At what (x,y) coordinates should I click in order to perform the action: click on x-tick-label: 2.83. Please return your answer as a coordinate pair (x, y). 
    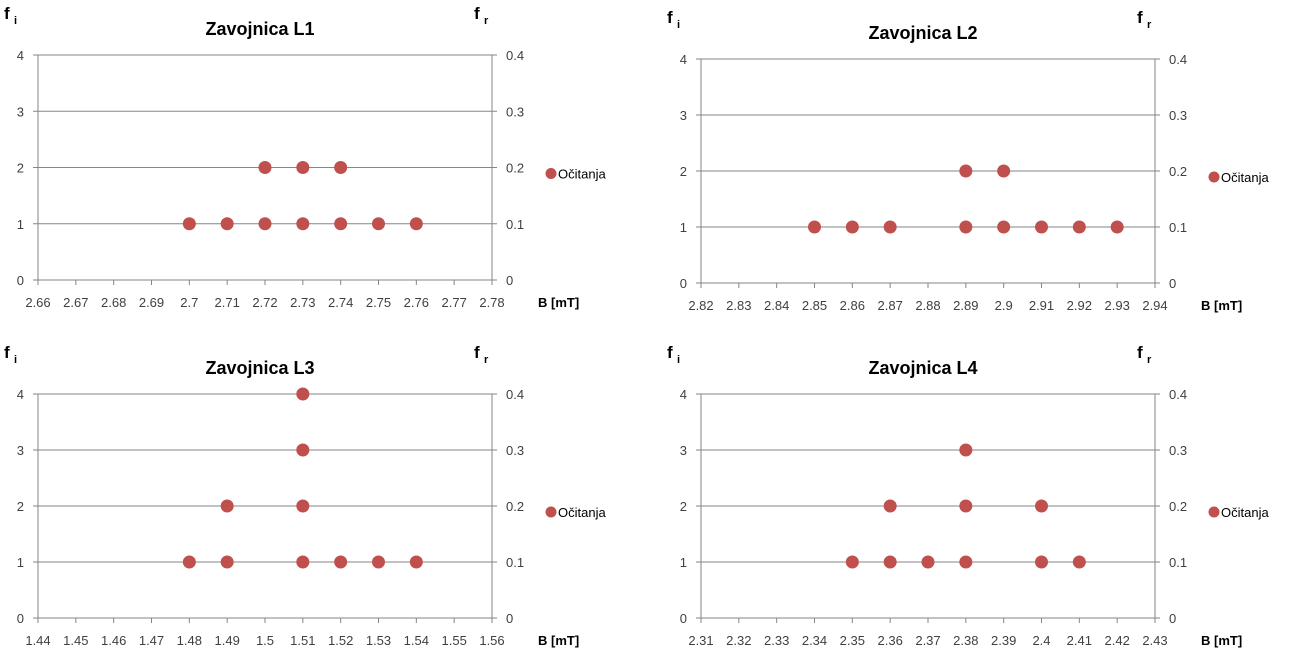
    Looking at the image, I should click on (738, 305).